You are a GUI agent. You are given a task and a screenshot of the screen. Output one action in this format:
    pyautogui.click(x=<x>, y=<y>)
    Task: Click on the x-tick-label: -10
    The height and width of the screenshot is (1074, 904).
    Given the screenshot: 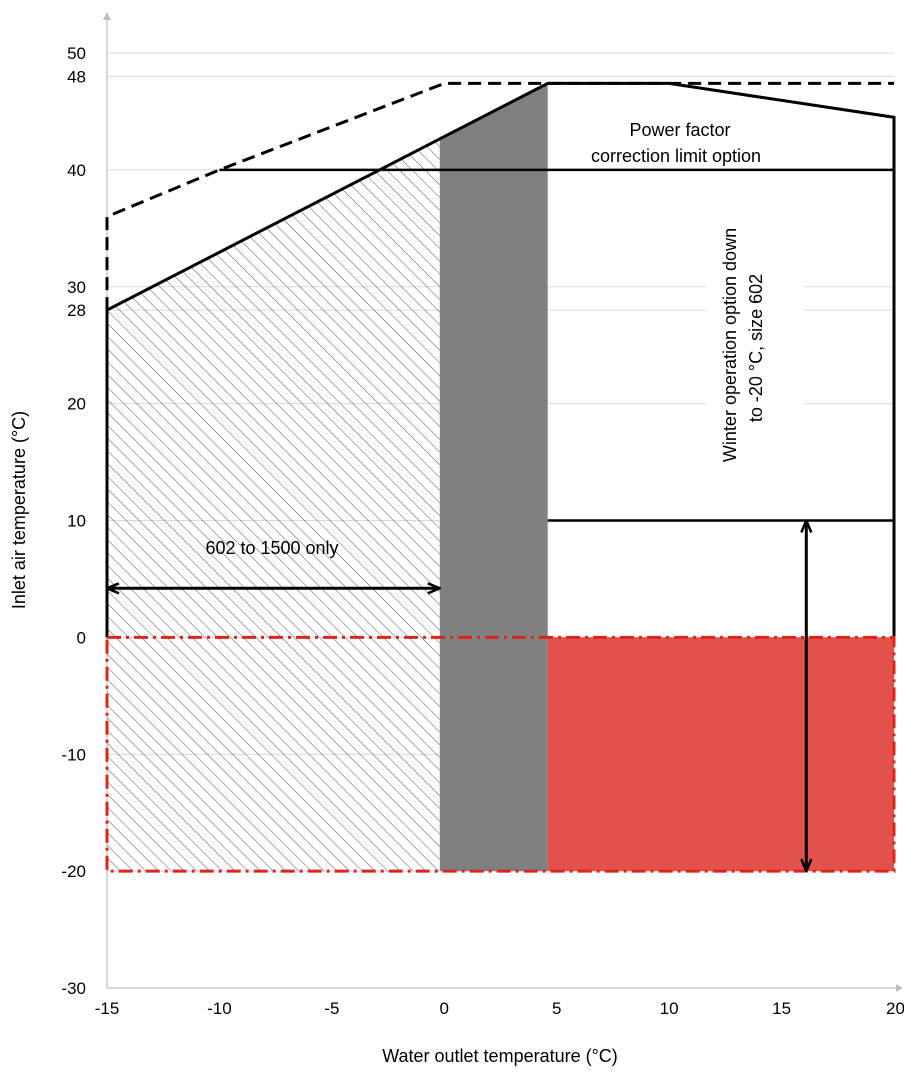 What is the action you would take?
    pyautogui.click(x=219, y=1008)
    